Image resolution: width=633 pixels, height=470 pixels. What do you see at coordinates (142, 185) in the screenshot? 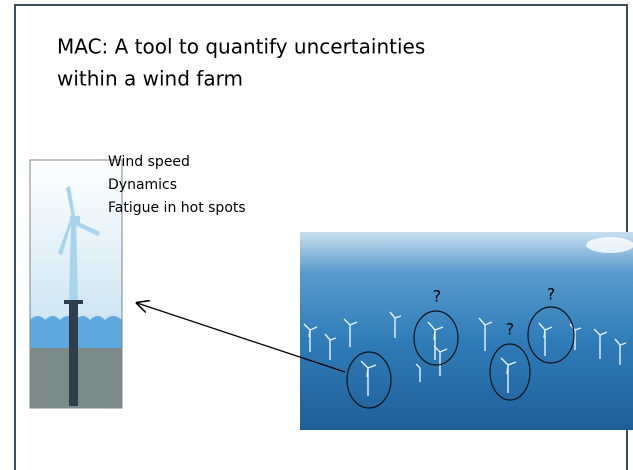
I see `list-item: Dynamics` at bounding box center [142, 185].